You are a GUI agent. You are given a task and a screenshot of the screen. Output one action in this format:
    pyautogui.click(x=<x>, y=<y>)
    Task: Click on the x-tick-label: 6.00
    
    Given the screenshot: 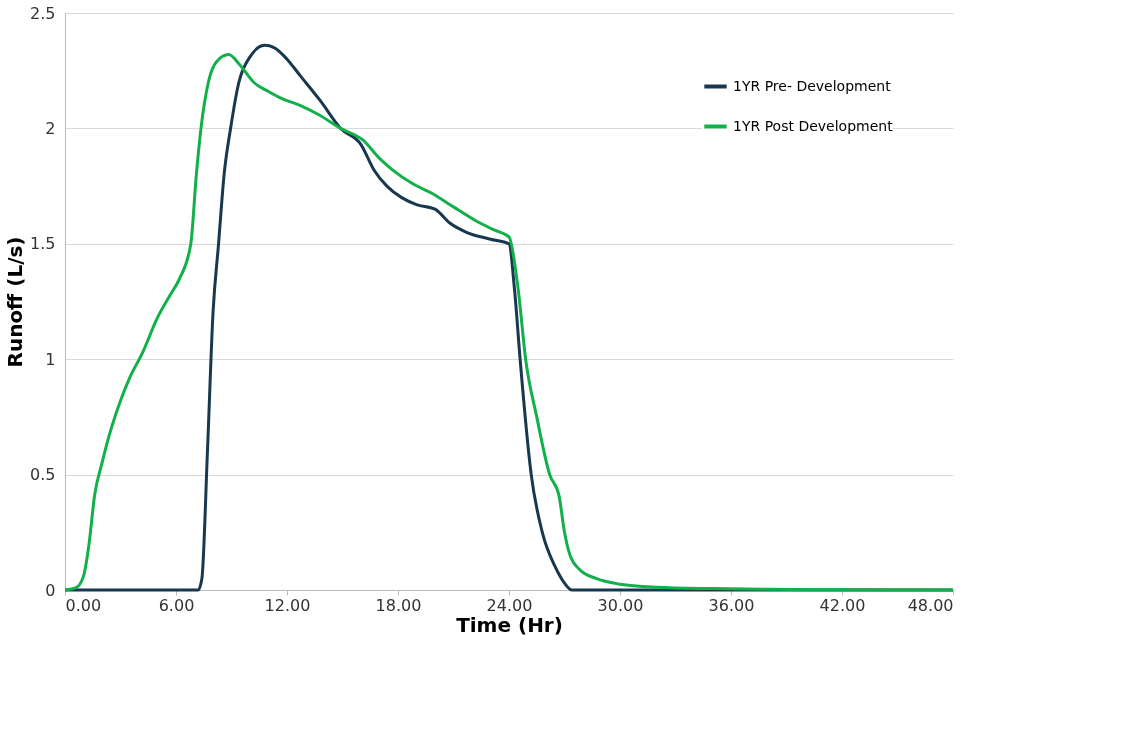 What is the action you would take?
    pyautogui.click(x=176, y=605)
    